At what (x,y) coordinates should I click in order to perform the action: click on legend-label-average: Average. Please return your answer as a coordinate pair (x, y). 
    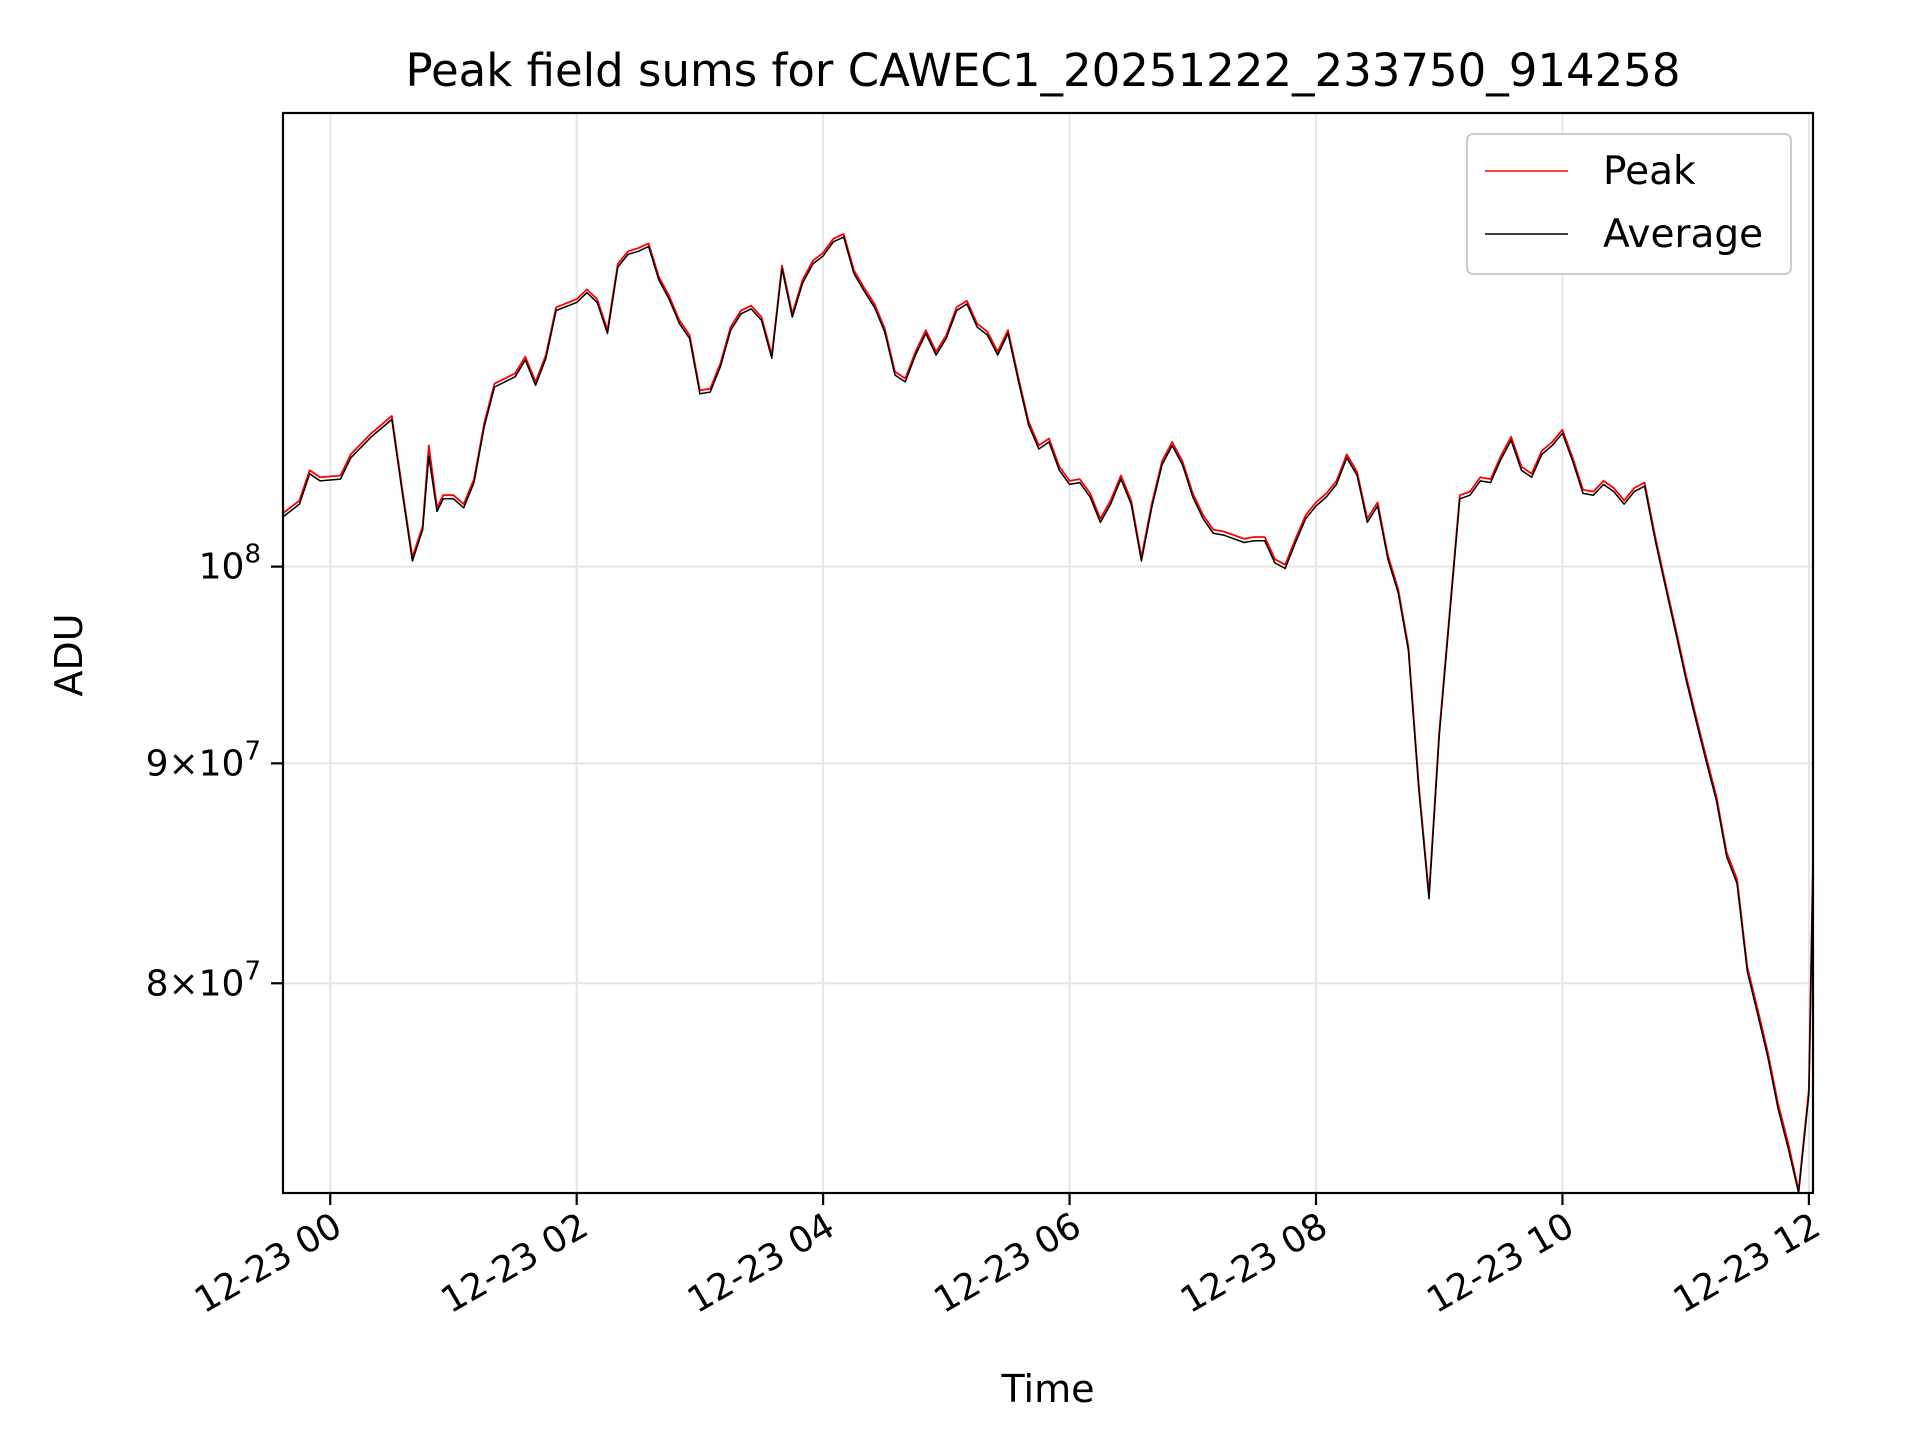
    Looking at the image, I should click on (1683, 234).